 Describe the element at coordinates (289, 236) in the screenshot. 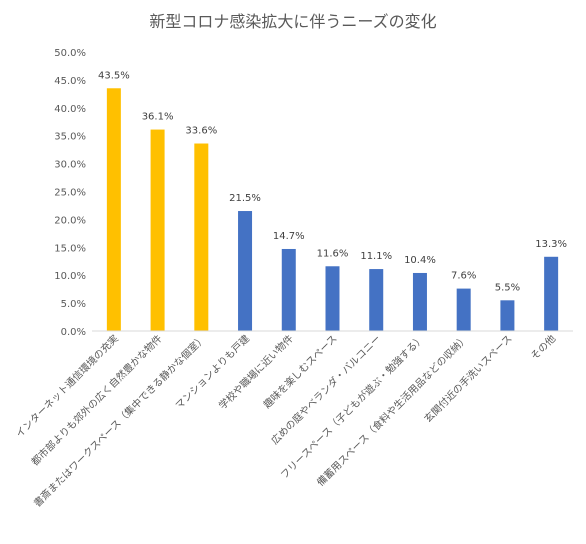

I see `data-label: 14.7%` at that location.